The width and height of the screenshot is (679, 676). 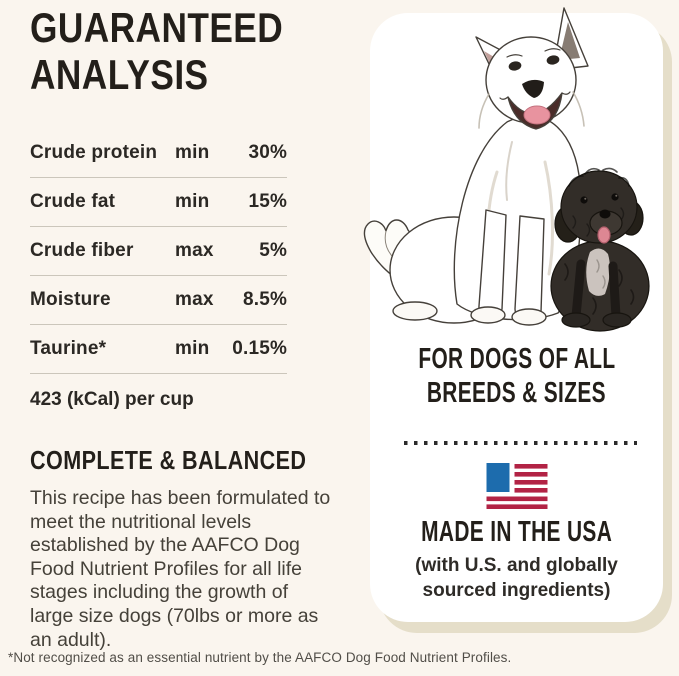 What do you see at coordinates (516, 359) in the screenshot?
I see `headline-line-1: FOR DOGS OF ALL` at bounding box center [516, 359].